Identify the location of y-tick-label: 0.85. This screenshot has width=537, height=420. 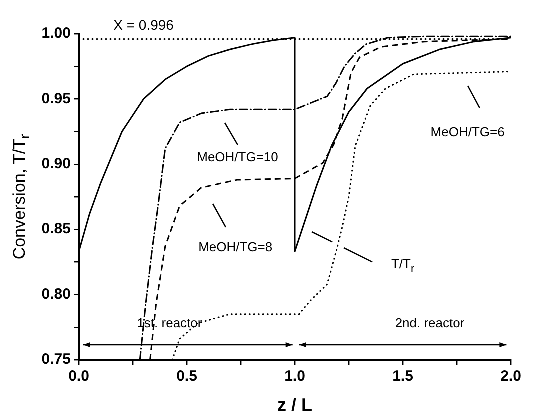
(56, 229).